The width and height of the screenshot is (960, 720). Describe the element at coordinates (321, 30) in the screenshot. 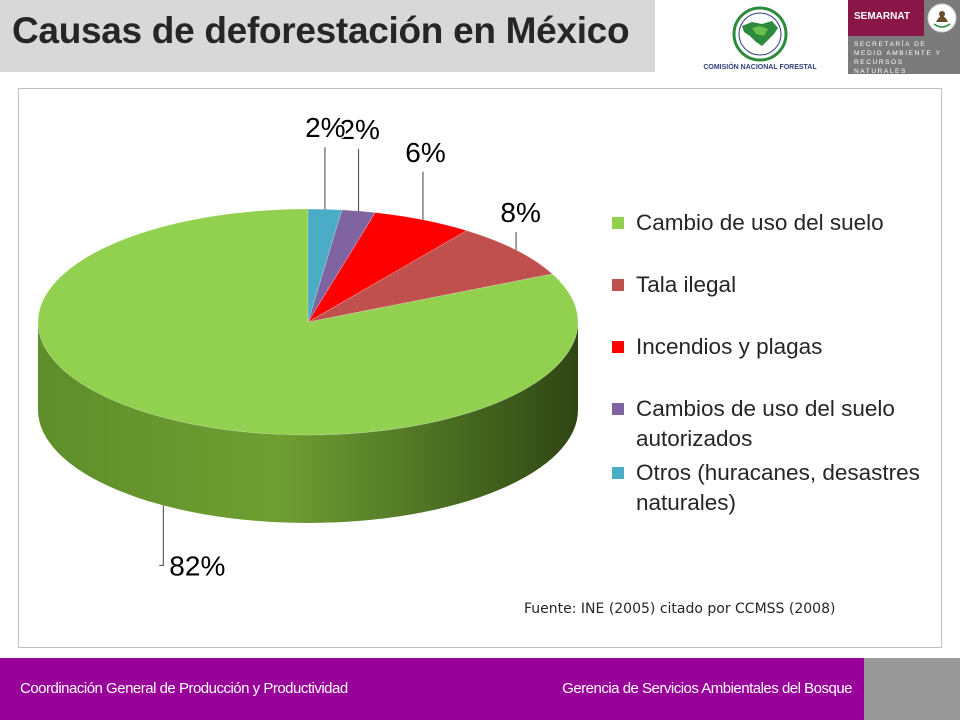

I see `page-title: Causas de deforestación en México` at that location.